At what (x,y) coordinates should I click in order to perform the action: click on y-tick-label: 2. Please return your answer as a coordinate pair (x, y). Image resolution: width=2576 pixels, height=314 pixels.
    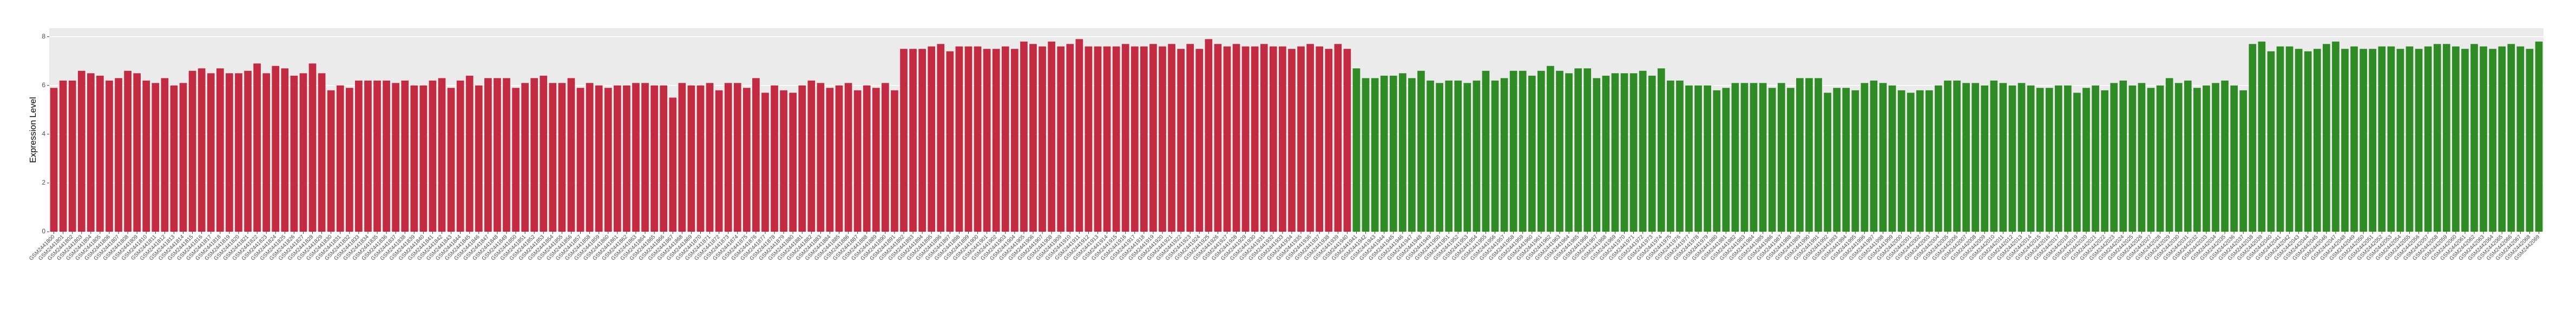
    Looking at the image, I should click on (43, 182).